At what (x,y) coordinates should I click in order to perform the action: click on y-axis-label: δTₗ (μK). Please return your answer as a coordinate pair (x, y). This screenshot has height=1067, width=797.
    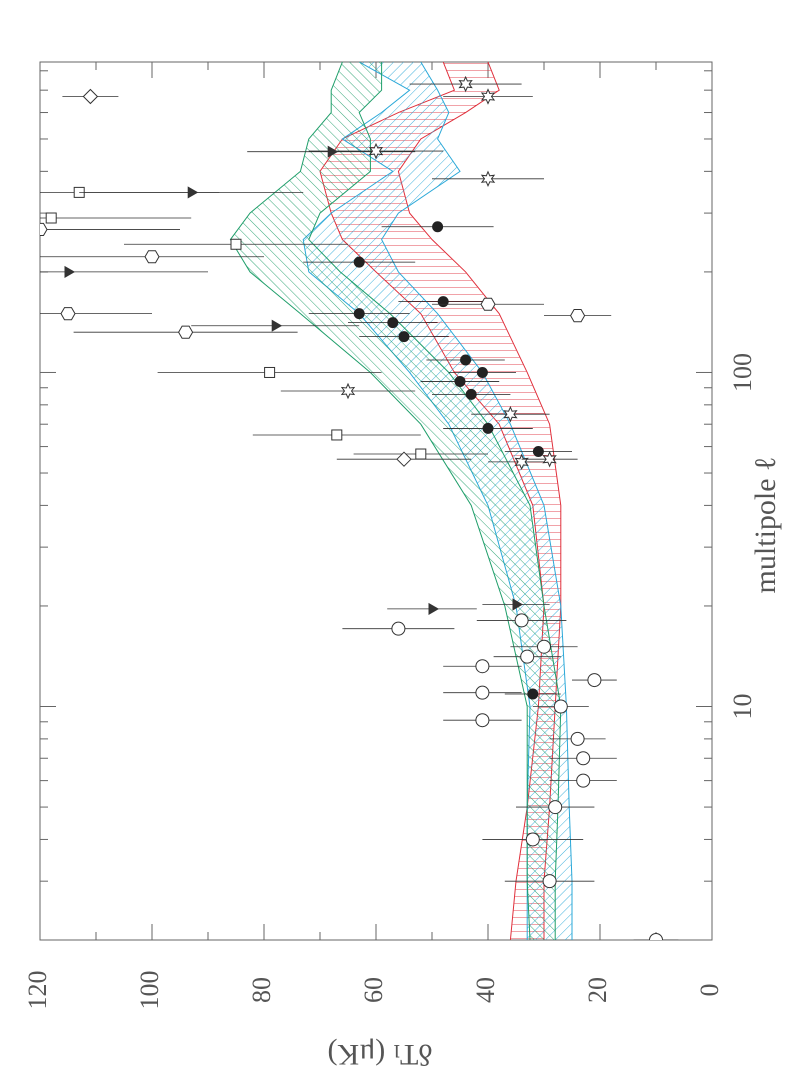
    Looking at the image, I should click on (380, 1052).